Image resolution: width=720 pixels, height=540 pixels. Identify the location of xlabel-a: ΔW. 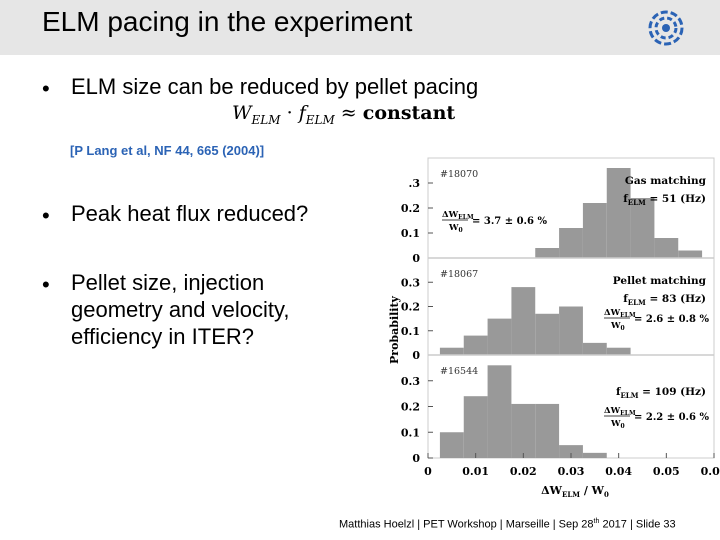
(552, 490).